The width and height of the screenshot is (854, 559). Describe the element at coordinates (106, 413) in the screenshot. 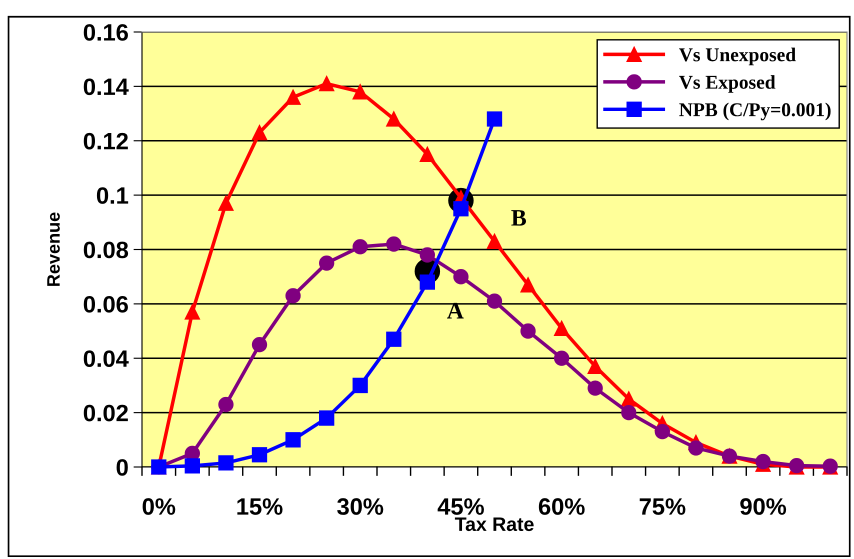

I see `y-tick-label: 0.02` at that location.